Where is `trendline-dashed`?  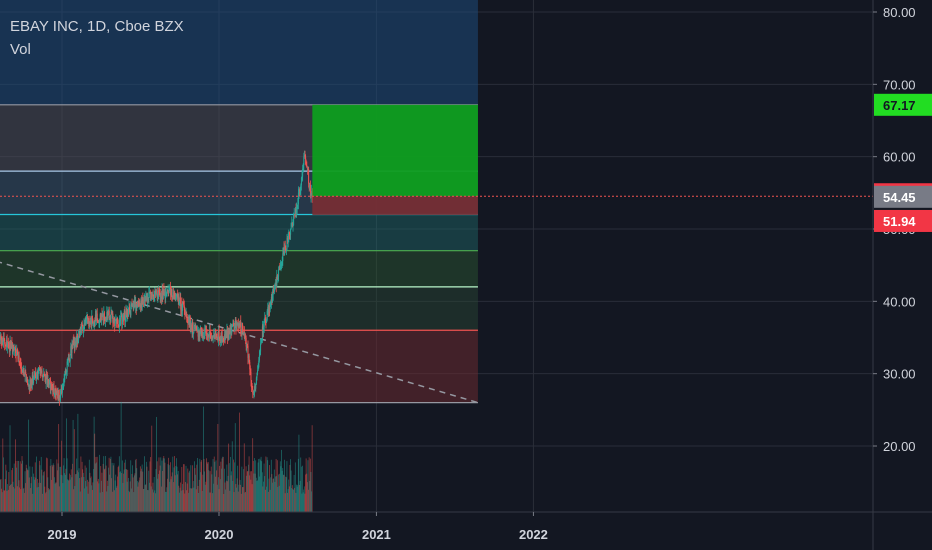 trendline-dashed is located at coordinates (239, 332).